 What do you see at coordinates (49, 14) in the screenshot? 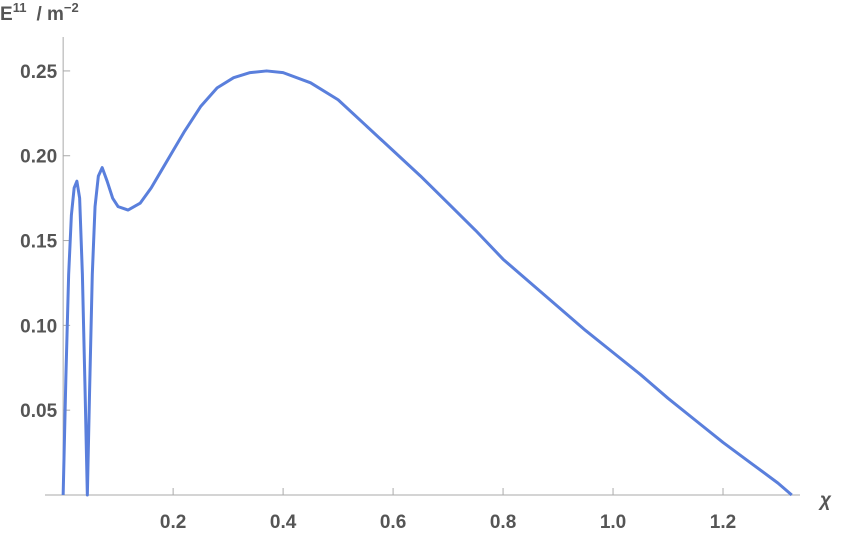
I see `y-label-unit: / m` at bounding box center [49, 14].